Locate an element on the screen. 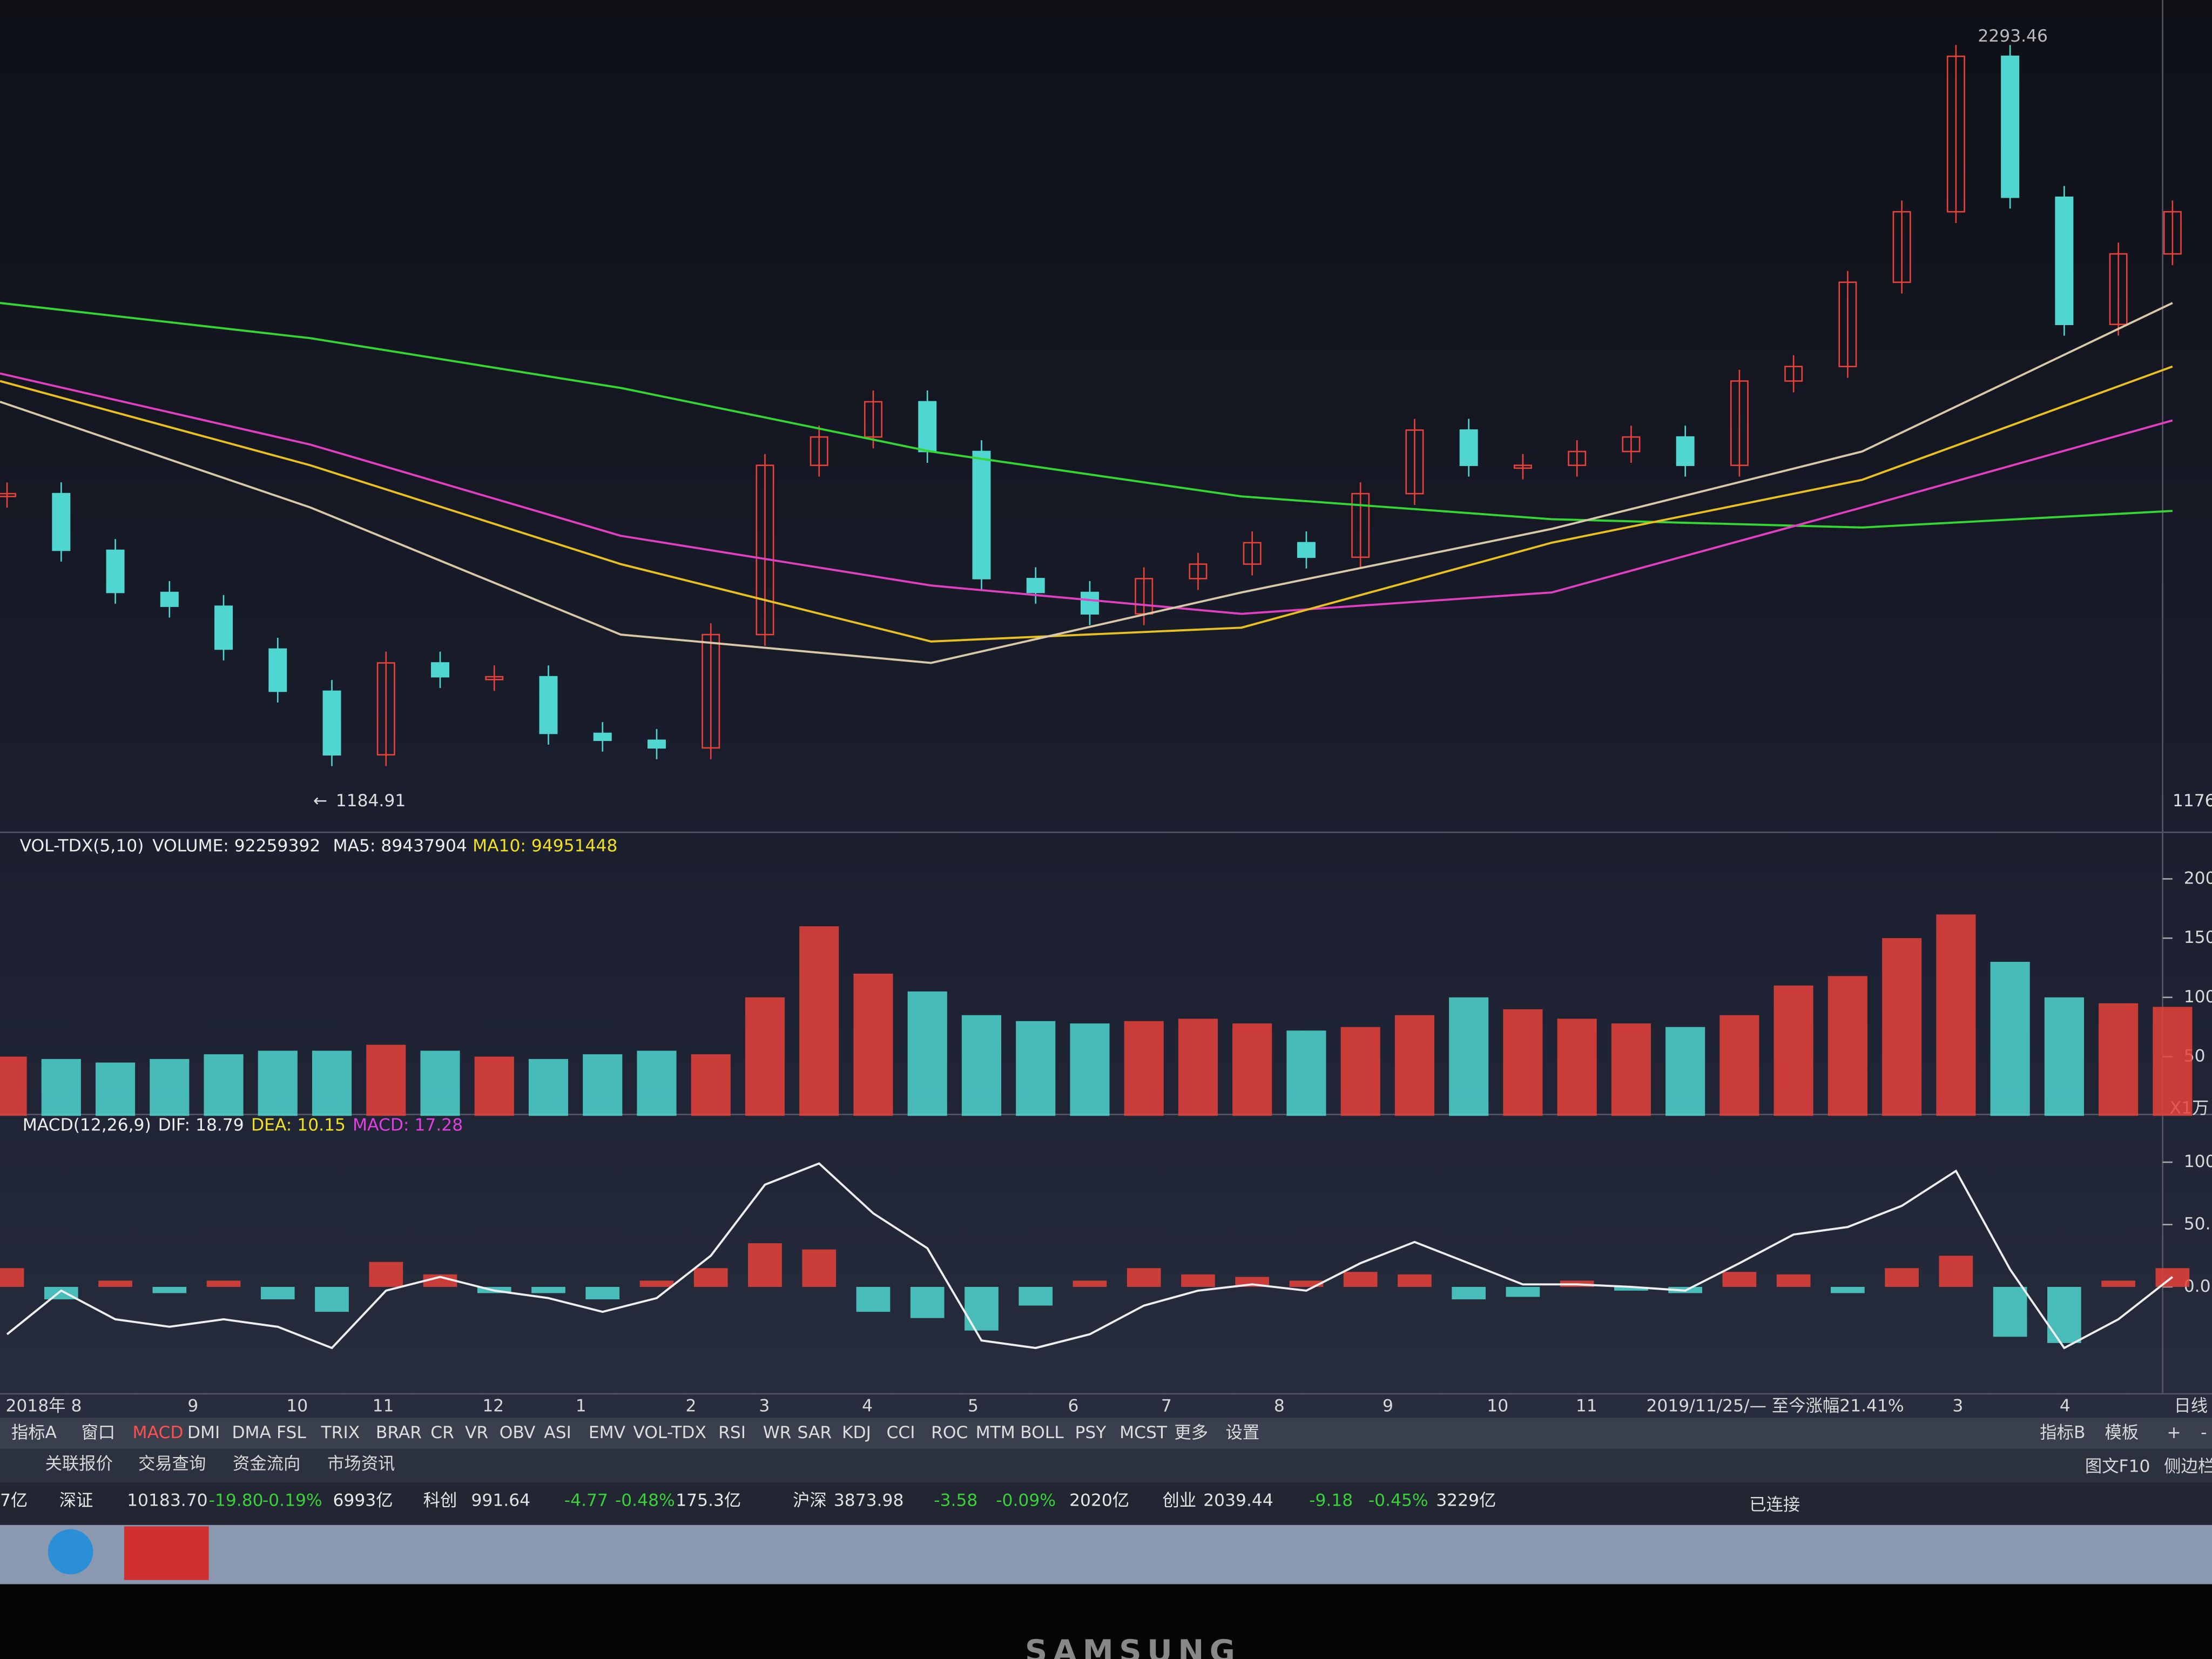 Image resolution: width=2212 pixels, height=1659 pixels. dif-label: DIF: 18.79 is located at coordinates (201, 1125).